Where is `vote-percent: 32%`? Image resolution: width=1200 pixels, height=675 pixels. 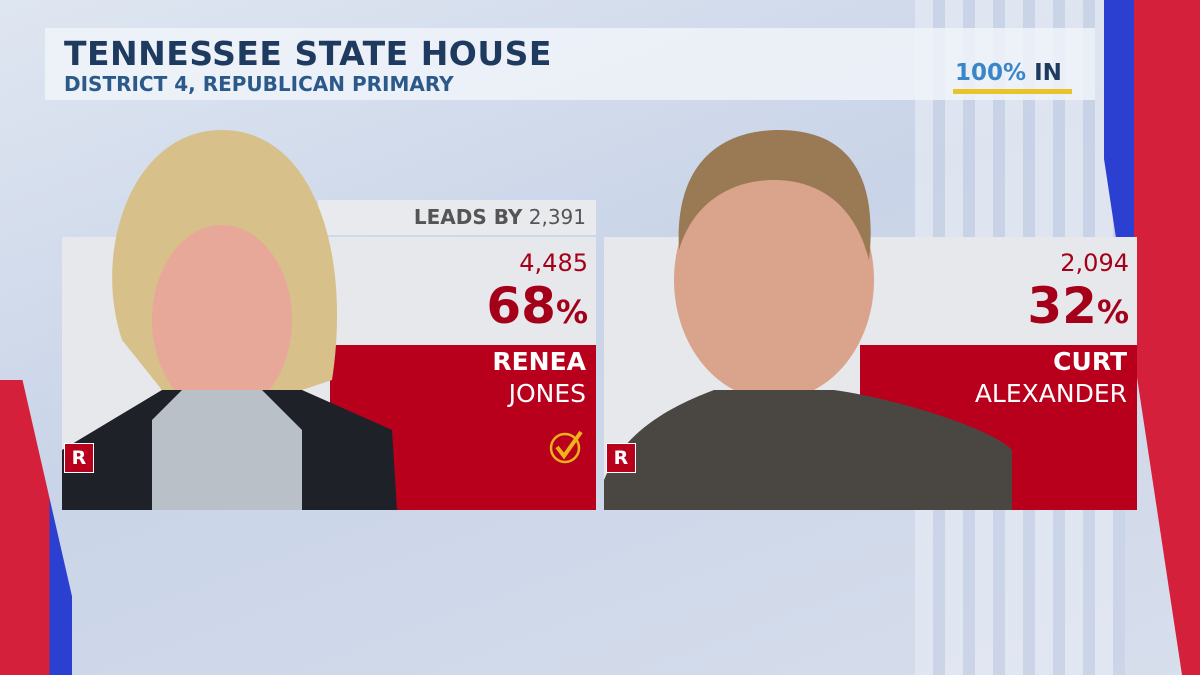 vote-percent: 32% is located at coordinates (1078, 306).